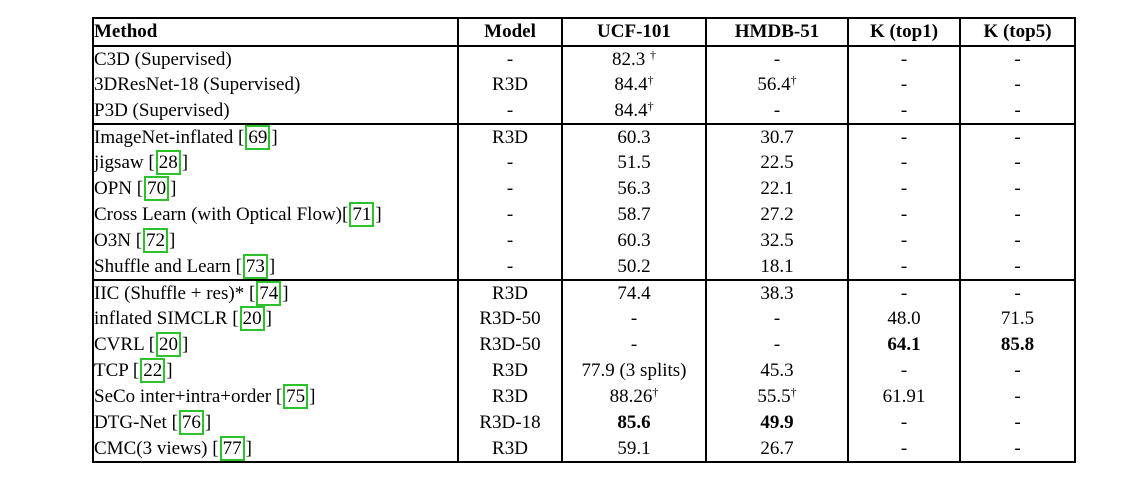 This screenshot has height=477, width=1138. Describe the element at coordinates (777, 137) in the screenshot. I see `value-cell: 30.7` at that location.